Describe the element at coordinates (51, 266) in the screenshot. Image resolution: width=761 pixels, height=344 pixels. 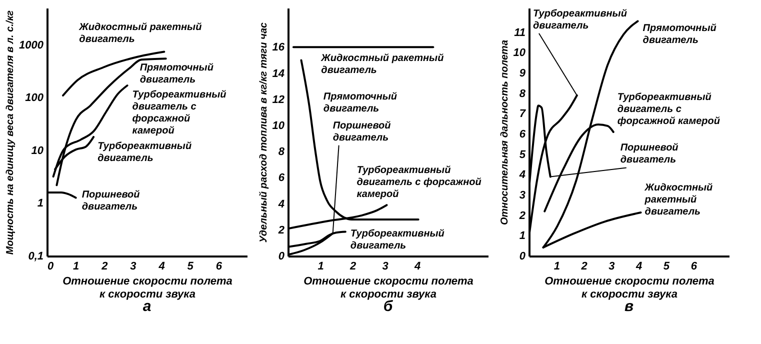
I see `x-tick-label: 0` at that location.